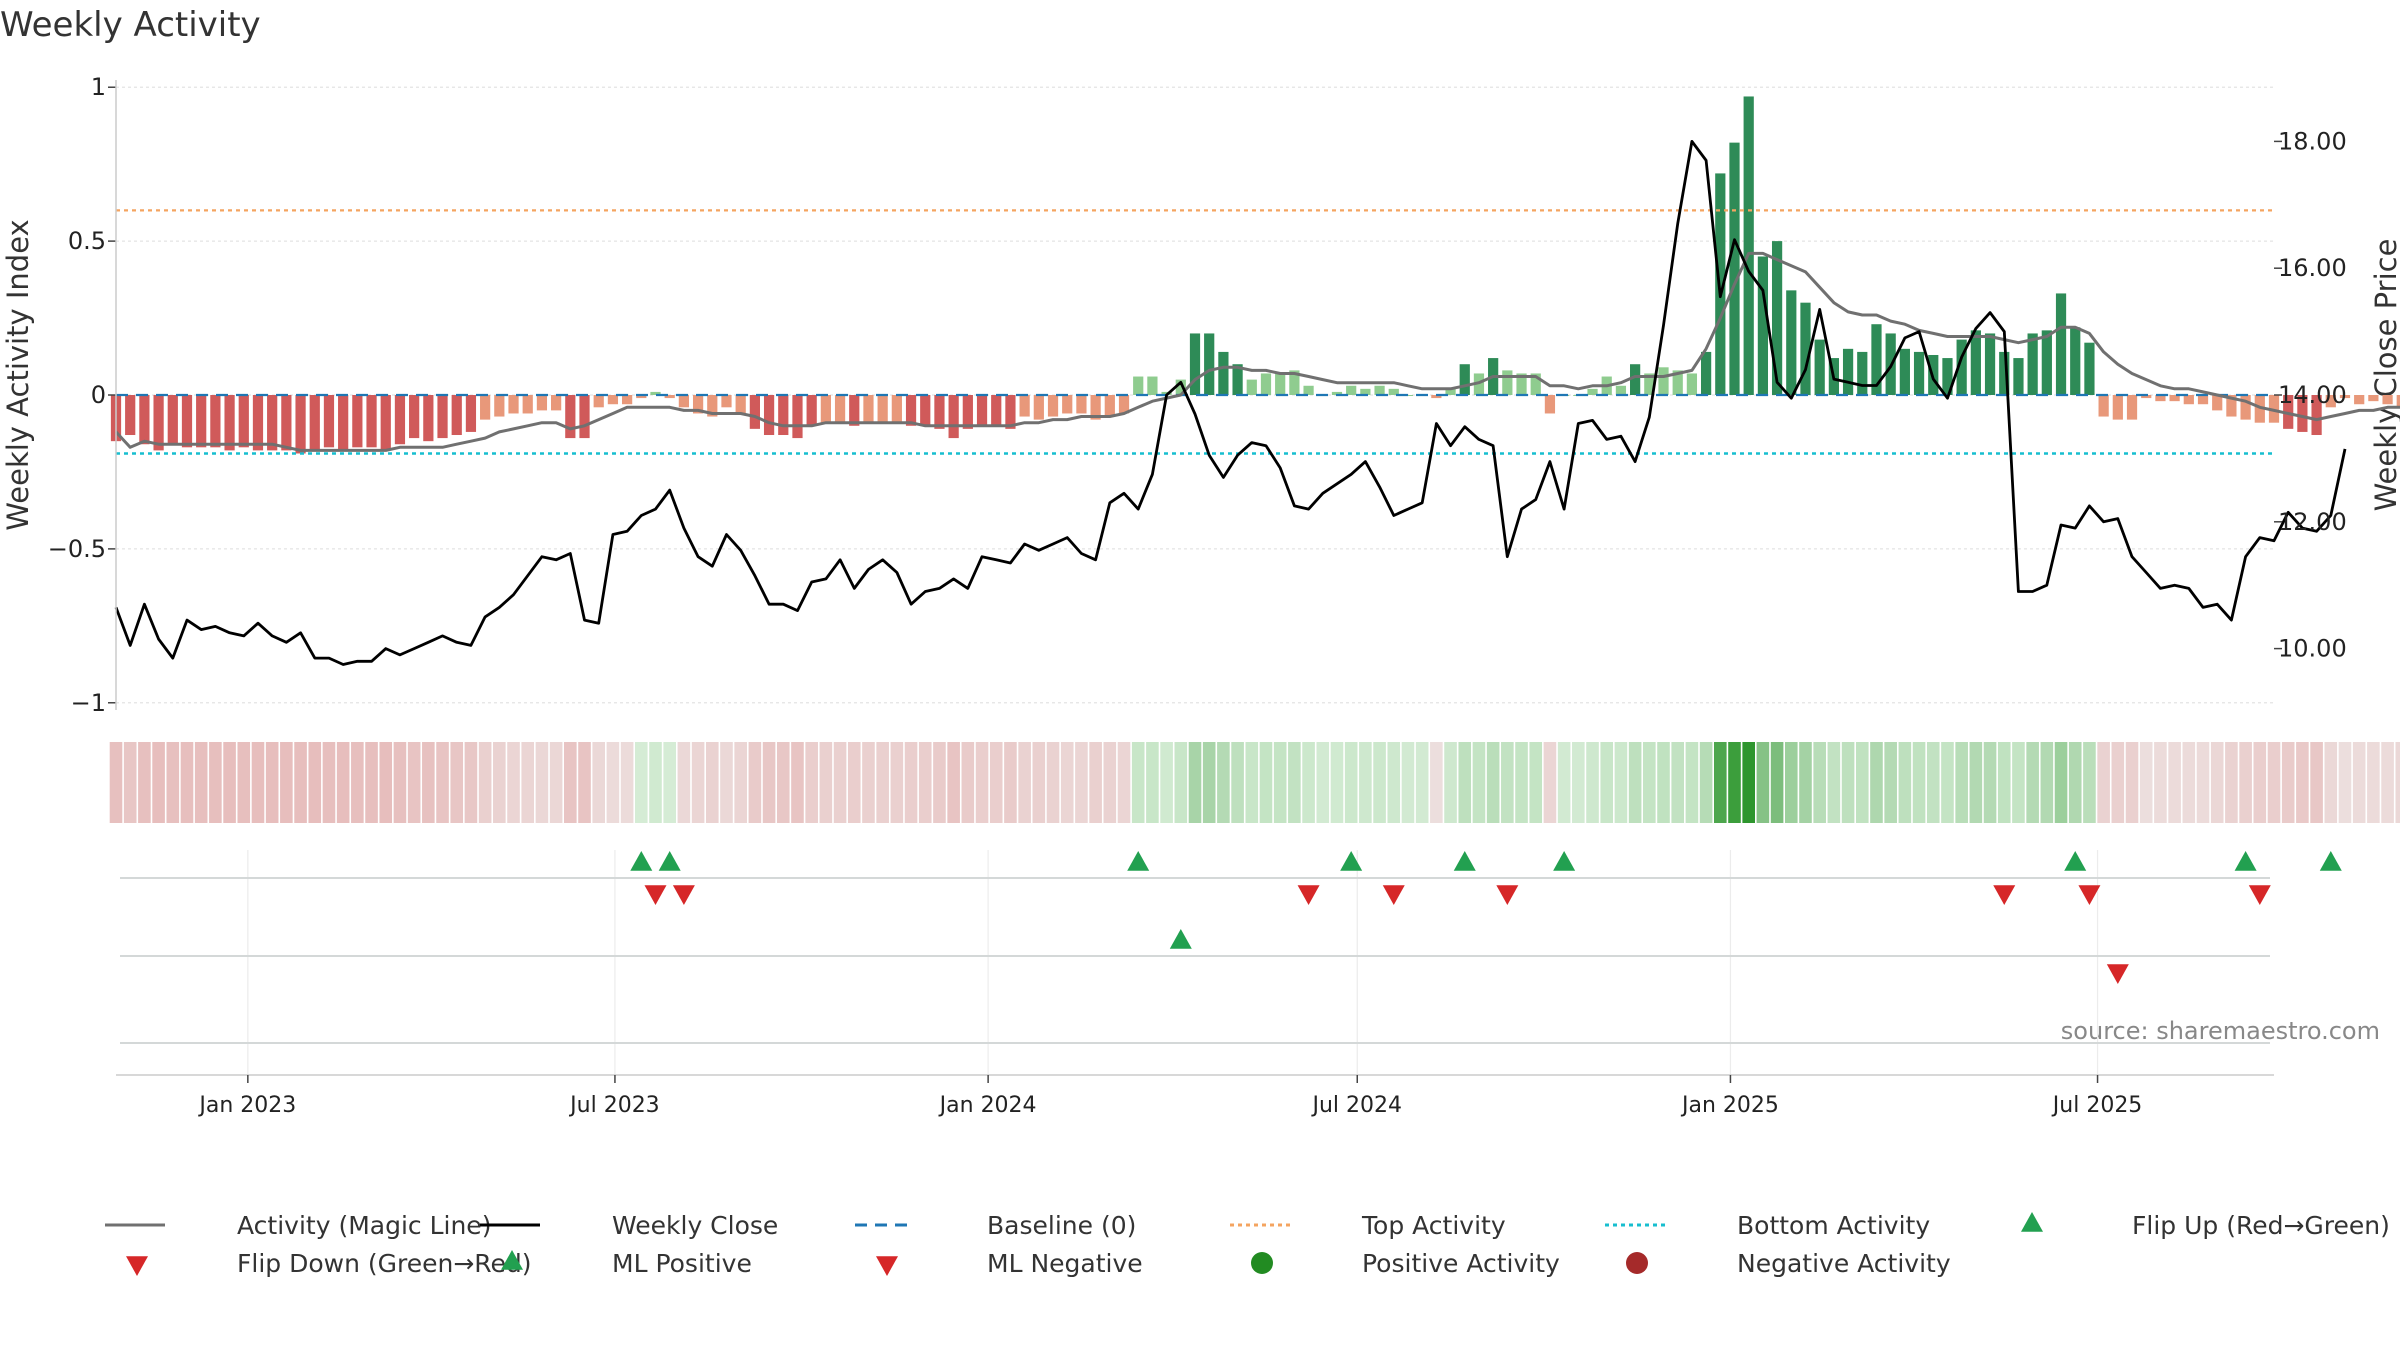  I want to click on right-tick-label: 14.00, so click(2312, 395).